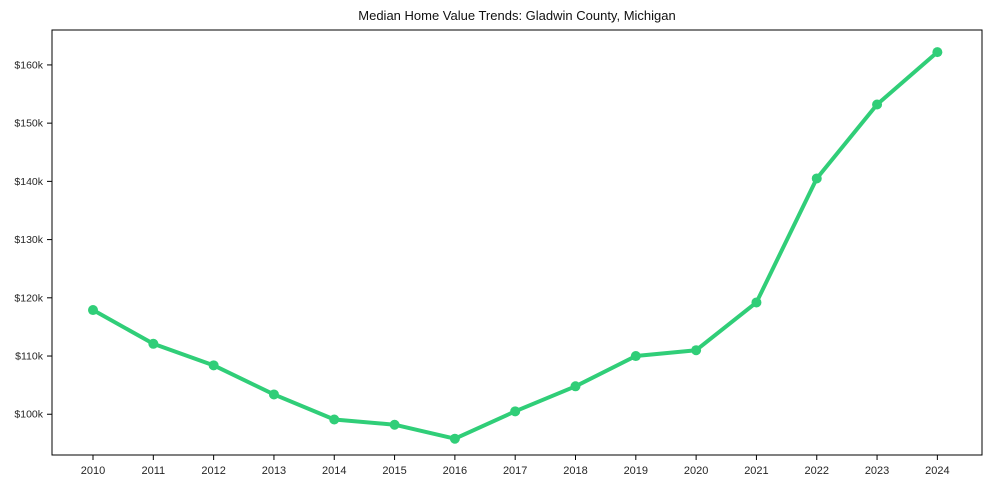 The width and height of the screenshot is (989, 490). Describe the element at coordinates (756, 471) in the screenshot. I see `x-tick-label: 2021` at that location.